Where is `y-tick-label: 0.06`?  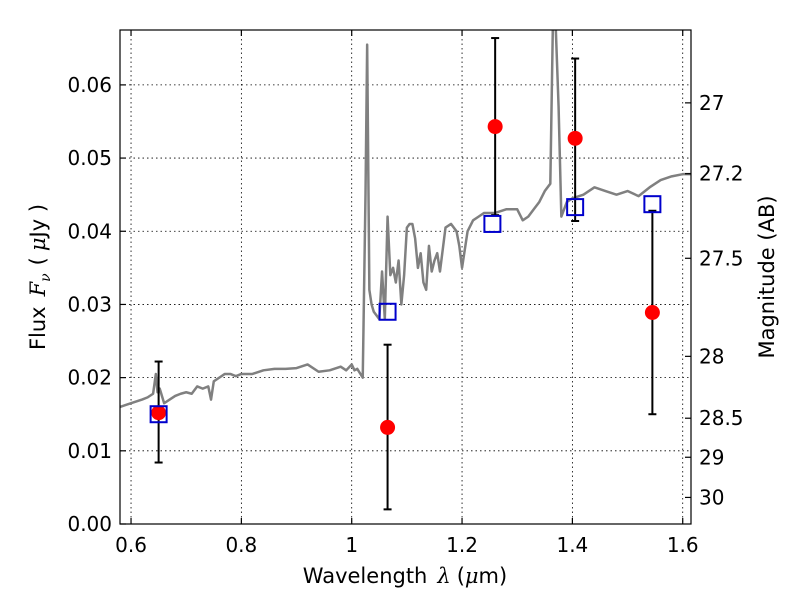
y-tick-label: 0.06 is located at coordinates (89, 85).